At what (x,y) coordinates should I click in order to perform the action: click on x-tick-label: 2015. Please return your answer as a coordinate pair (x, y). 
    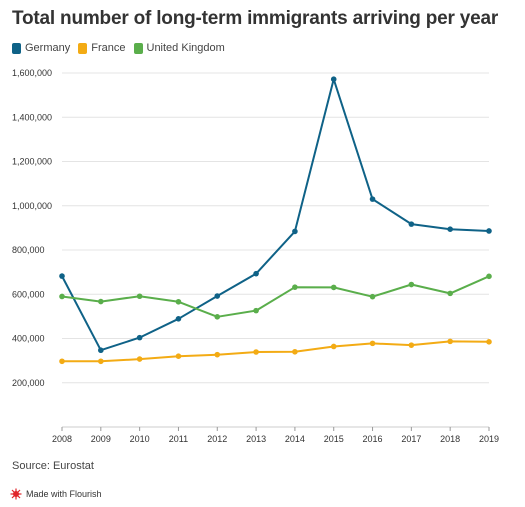
    Looking at the image, I should click on (334, 439).